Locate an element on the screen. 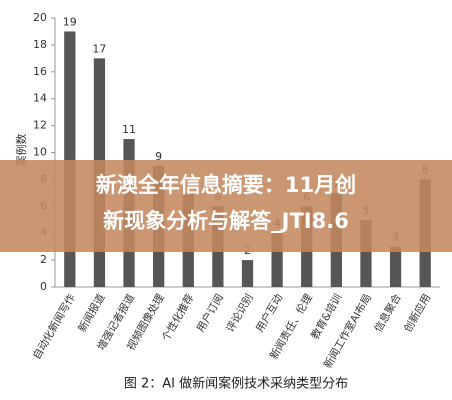 This screenshot has width=452, height=400. y-tick-label: 14 is located at coordinates (40, 98).